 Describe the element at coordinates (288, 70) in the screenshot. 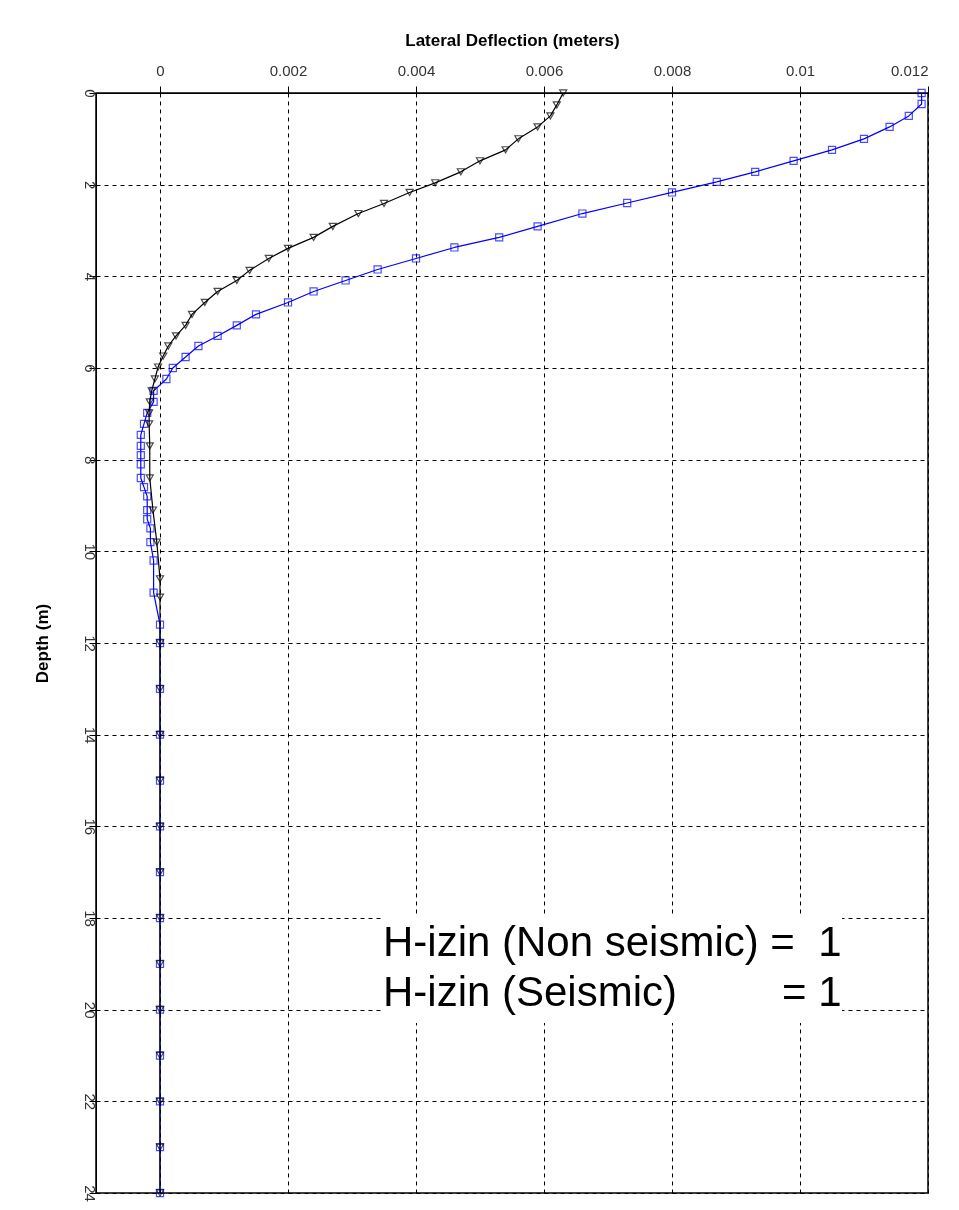

I see `x-tick-label: 0.002` at that location.